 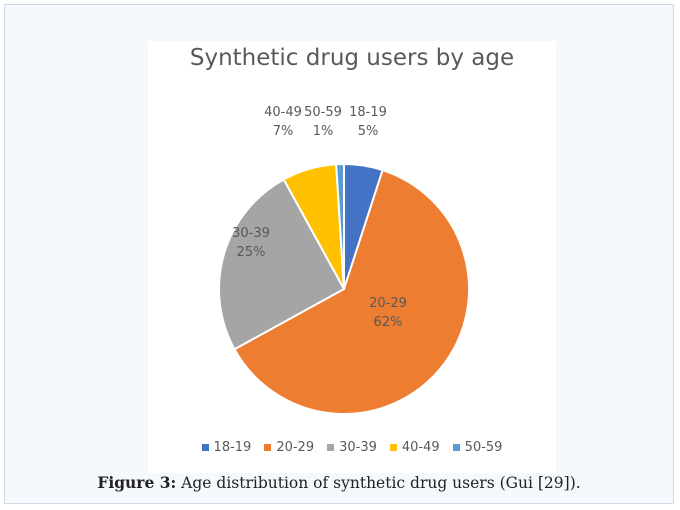 What do you see at coordinates (137, 482) in the screenshot?
I see `caption-label: Figure 3:` at bounding box center [137, 482].